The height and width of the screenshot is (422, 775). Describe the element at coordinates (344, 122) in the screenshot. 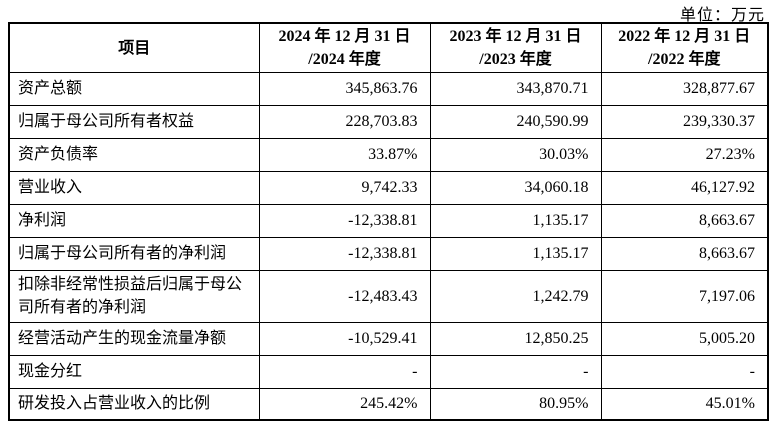

I see `cell-value: 228,703.83` at that location.